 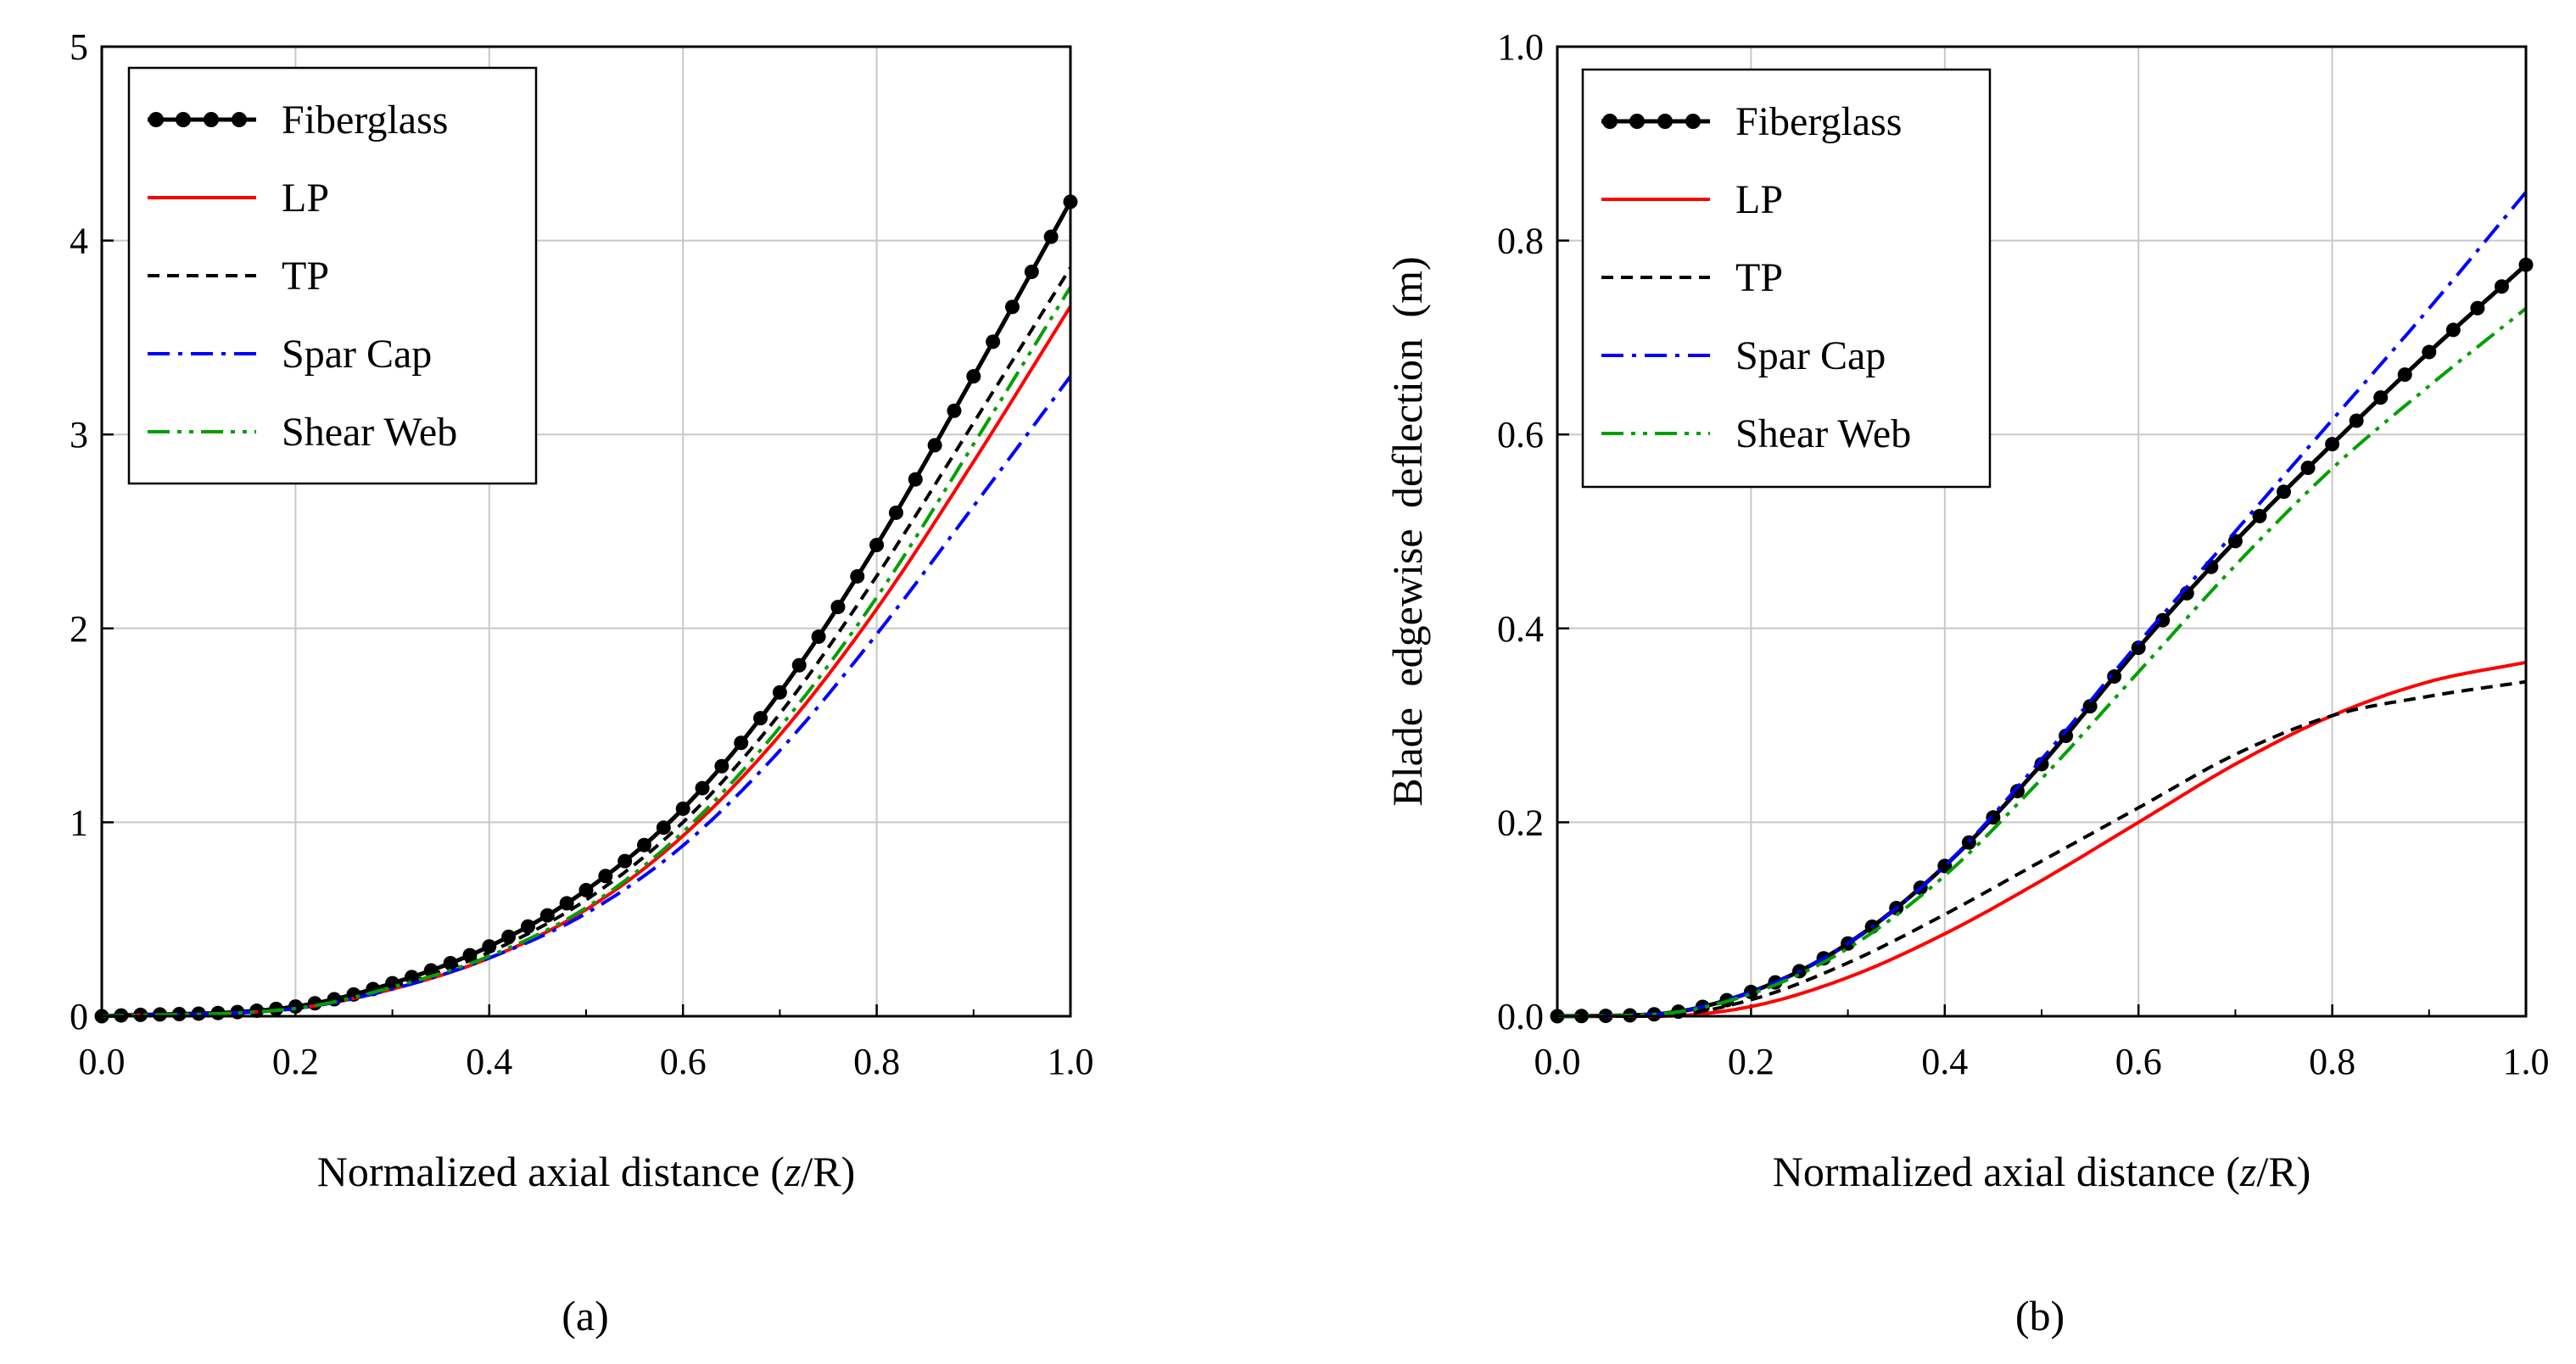 I want to click on y-tick-label: 0.8, so click(x=1520, y=241).